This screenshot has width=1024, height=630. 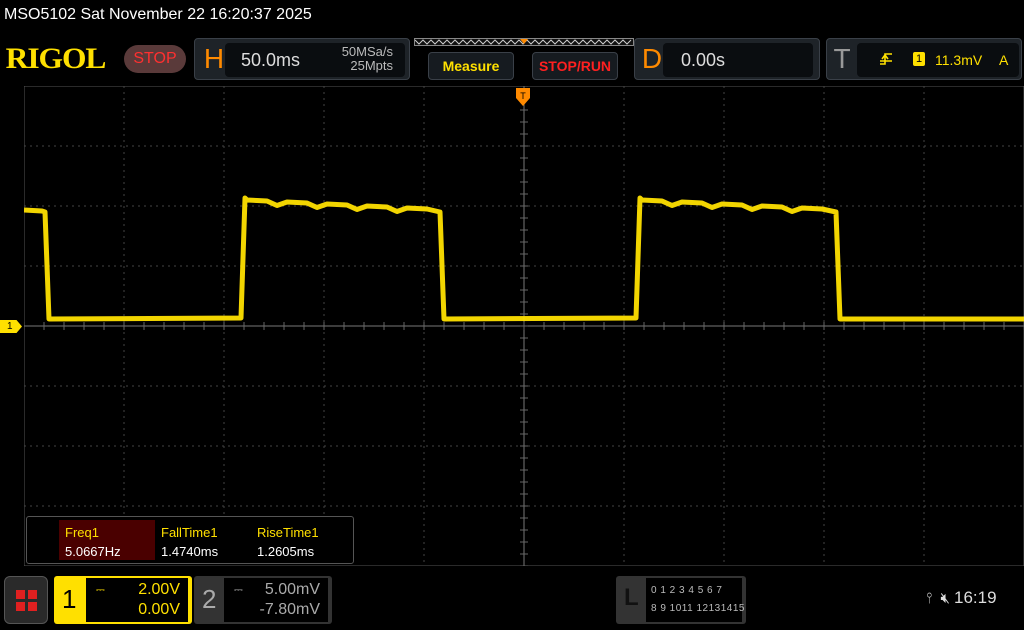 I want to click on delay-value: 0.00s, so click(x=703, y=60).